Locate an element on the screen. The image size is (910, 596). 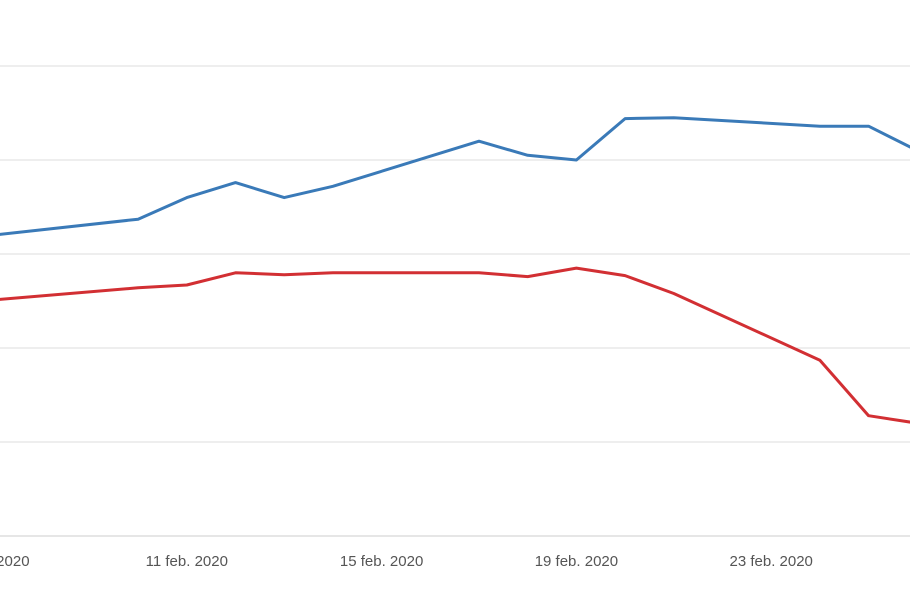
x-tick-label: 19 feb. 2020 is located at coordinates (576, 561).